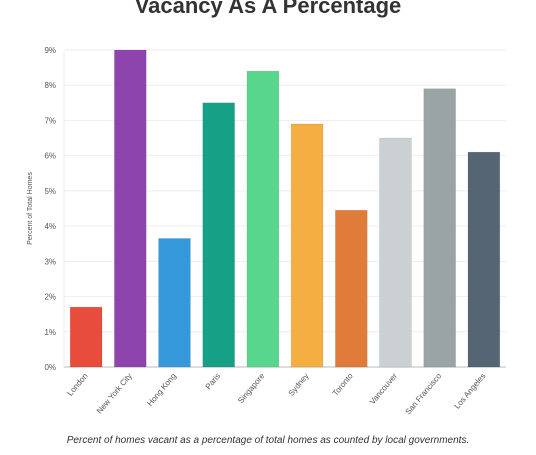 The height and width of the screenshot is (455, 536). Describe the element at coordinates (50, 191) in the screenshot. I see `y-tick-label: 5%` at that location.